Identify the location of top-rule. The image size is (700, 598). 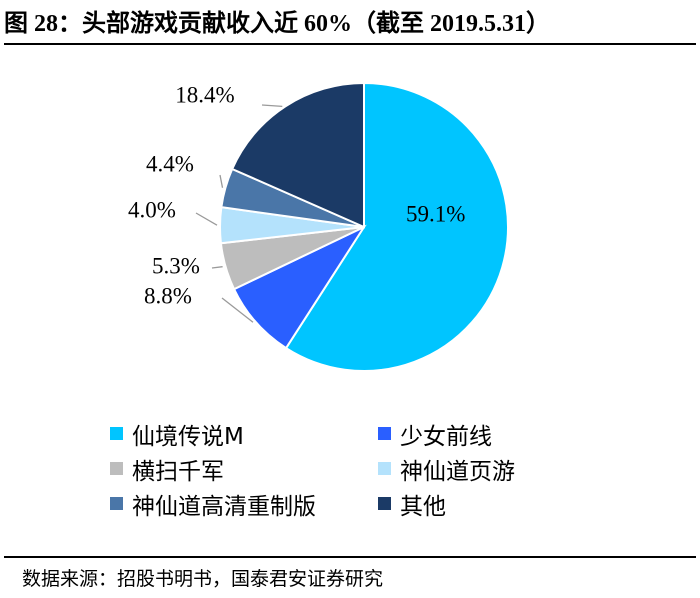
(350, 44).